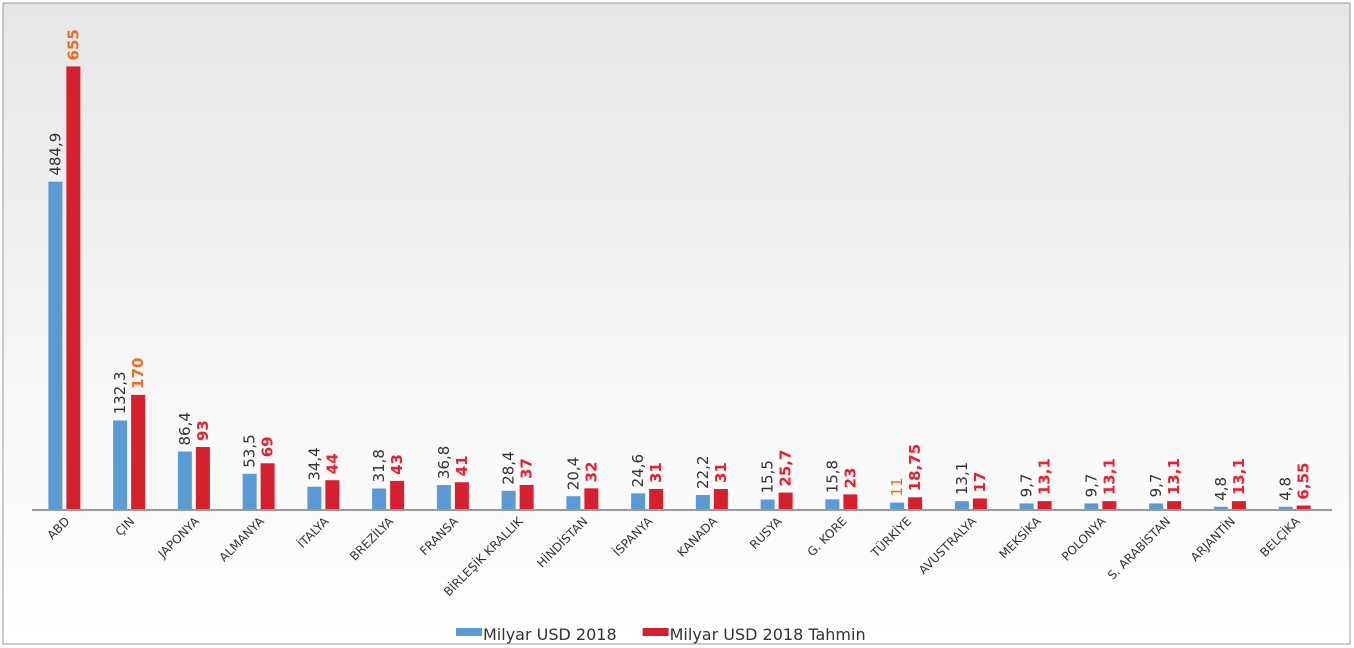 This screenshot has height=648, width=1354. What do you see at coordinates (55, 154) in the screenshot?
I see `data-label: 484,9` at bounding box center [55, 154].